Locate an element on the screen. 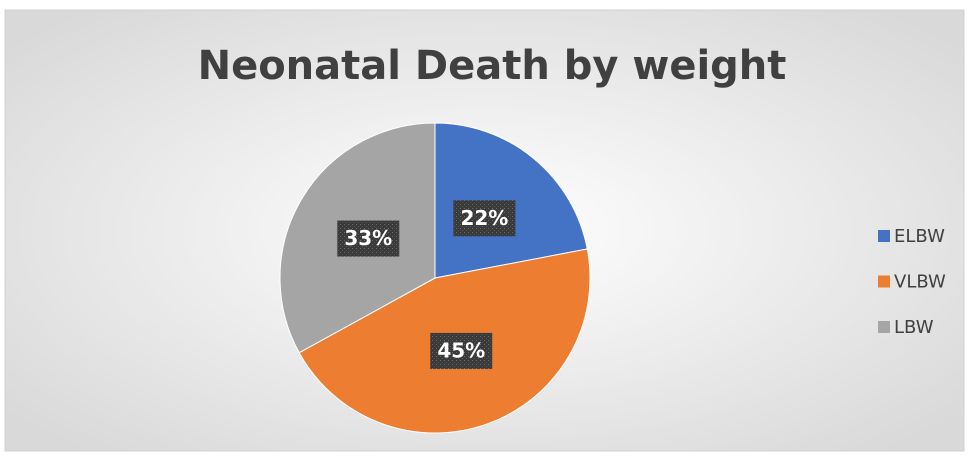 This screenshot has height=457, width=969. legend-label: LBW is located at coordinates (914, 327).